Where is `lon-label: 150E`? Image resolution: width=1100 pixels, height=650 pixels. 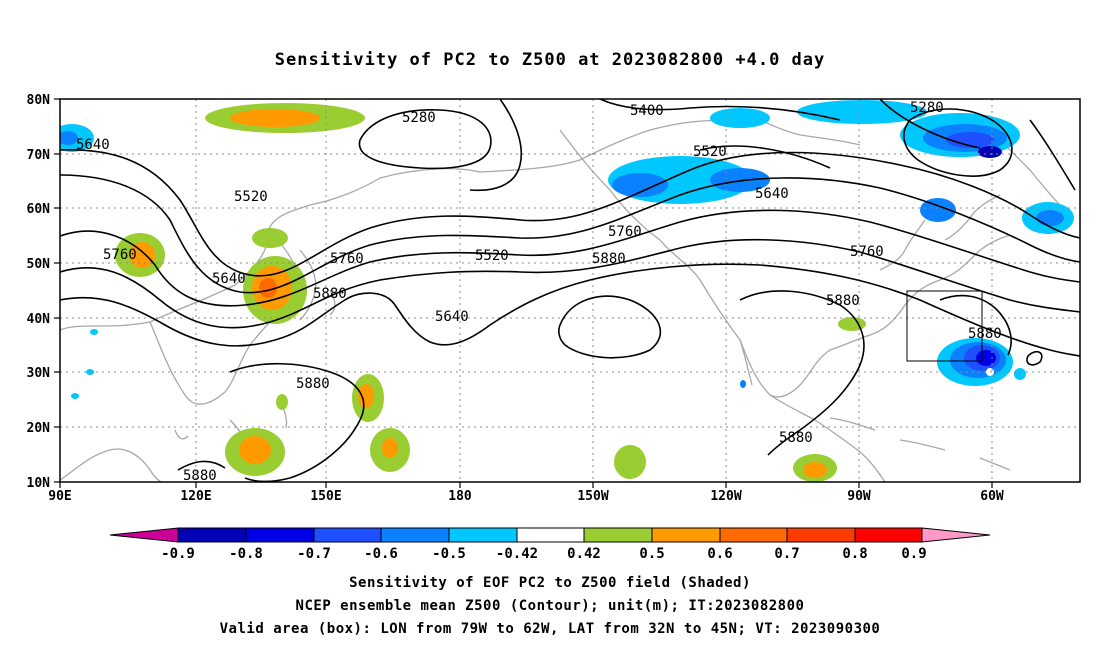 lon-label: 150E is located at coordinates (325, 496).